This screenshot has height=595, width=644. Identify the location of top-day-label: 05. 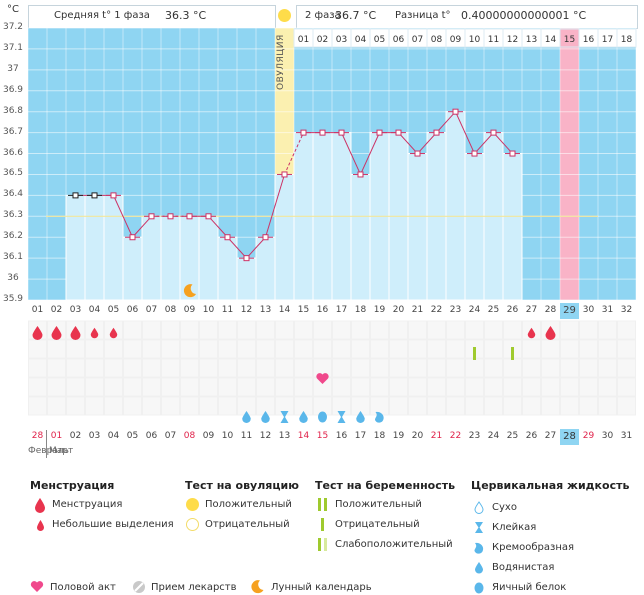
(379, 40).